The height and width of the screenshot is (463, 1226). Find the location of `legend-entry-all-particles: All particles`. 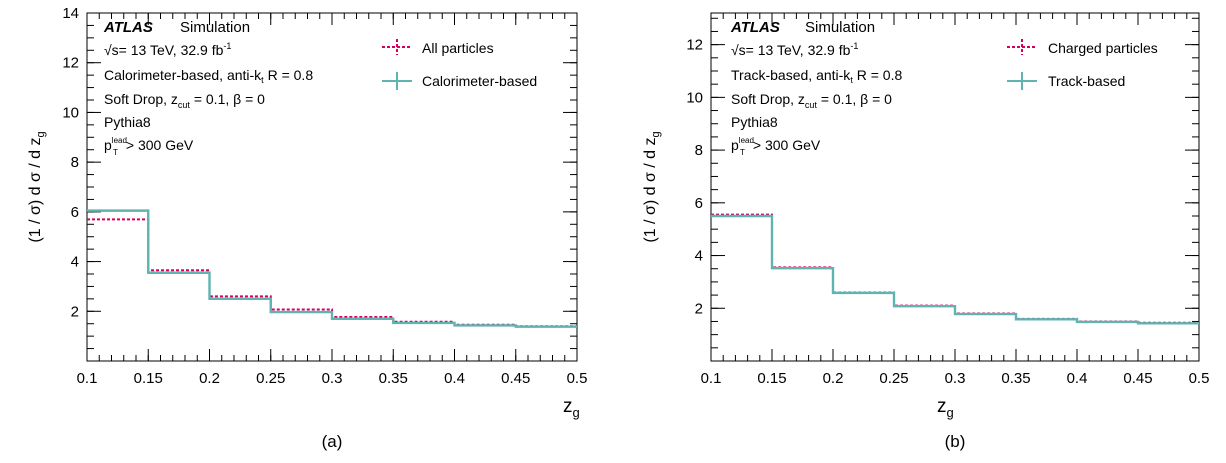

legend-entry-all-particles: All particles is located at coordinates (438, 47).